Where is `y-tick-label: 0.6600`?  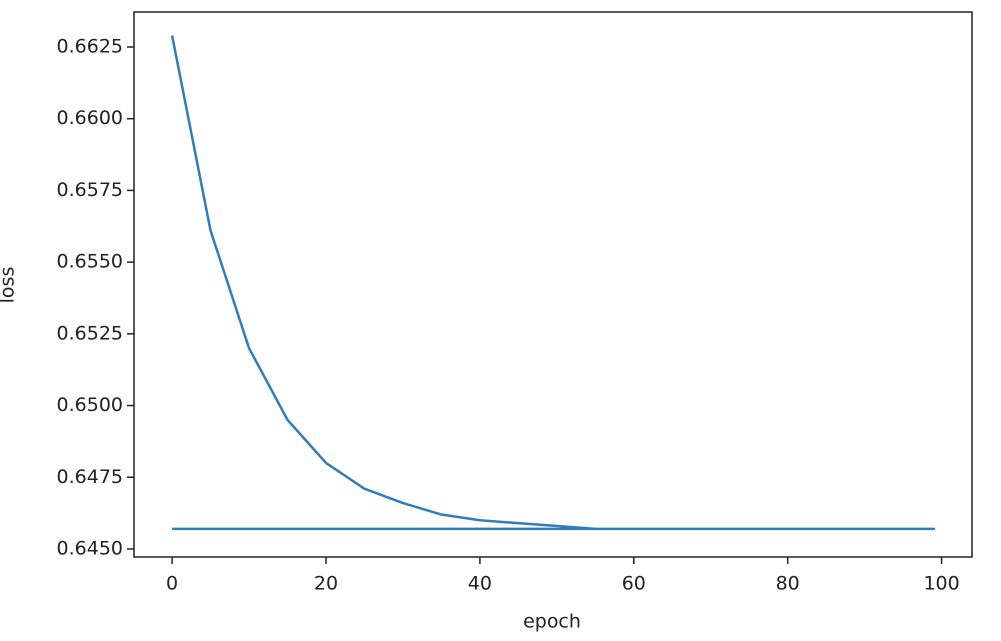
y-tick-label: 0.6600 is located at coordinates (90, 118).